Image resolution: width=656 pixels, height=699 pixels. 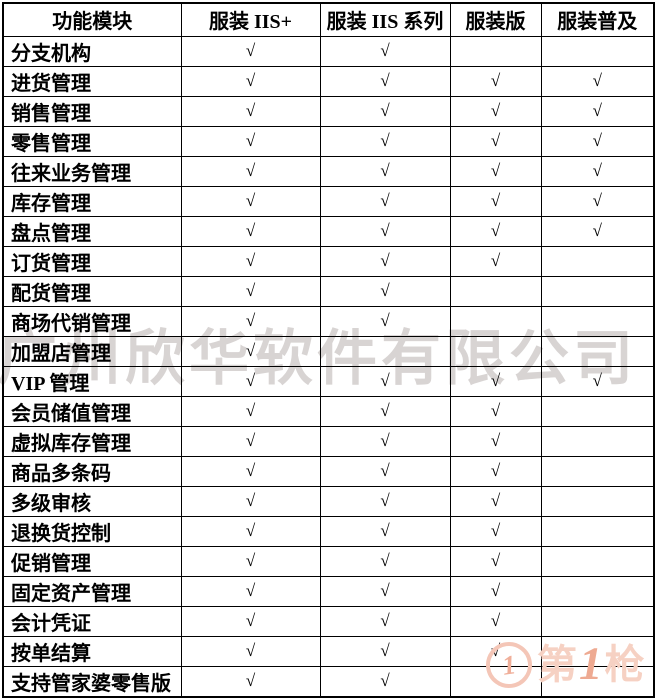 I want to click on header-cell-module: 功能模块, so click(x=92, y=19).